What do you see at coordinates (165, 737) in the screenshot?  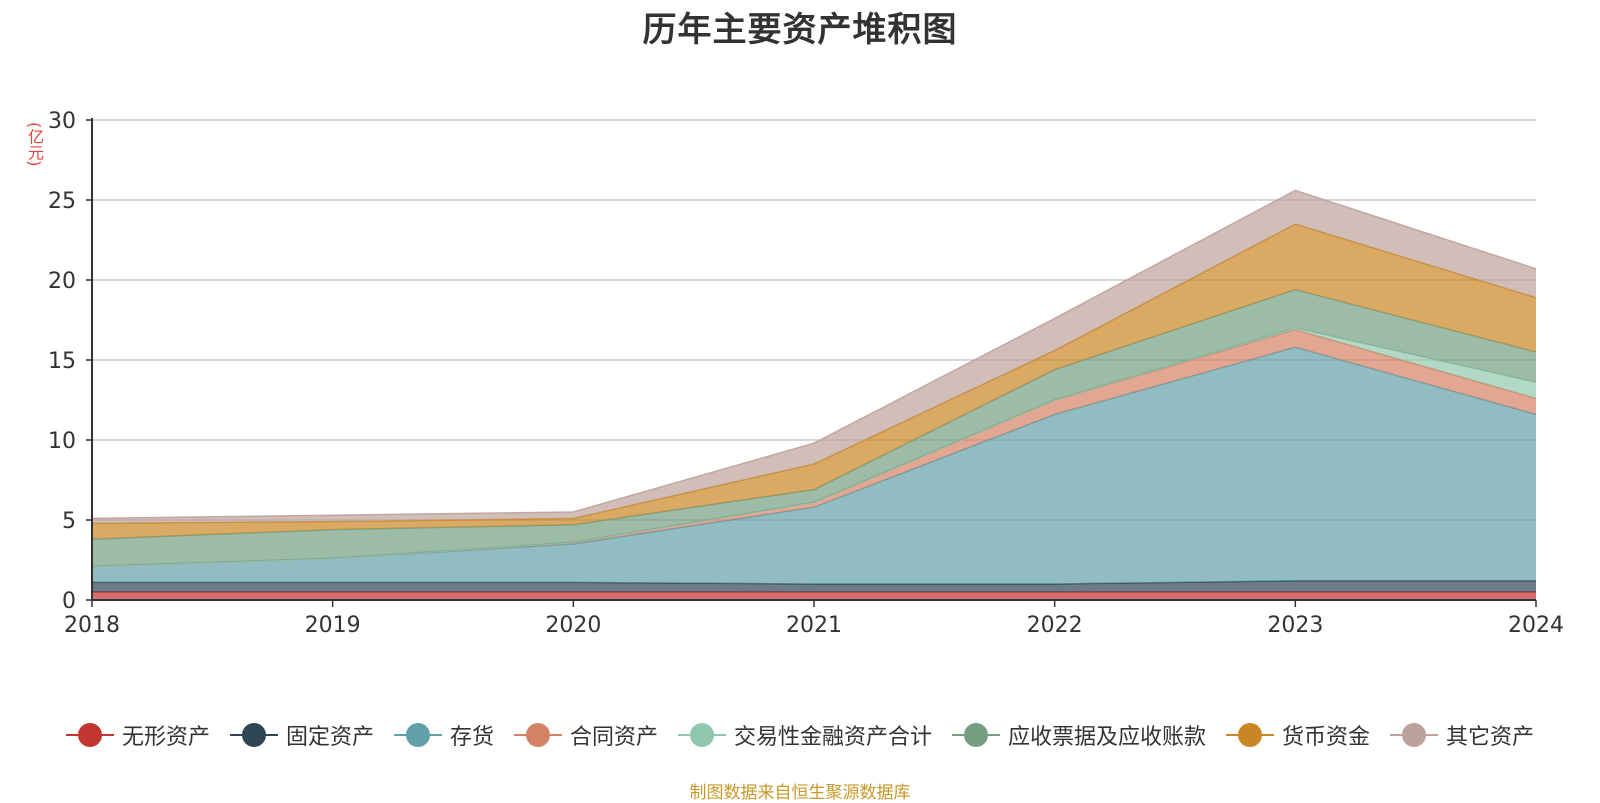 I see `legend-label: 无形资产` at bounding box center [165, 737].